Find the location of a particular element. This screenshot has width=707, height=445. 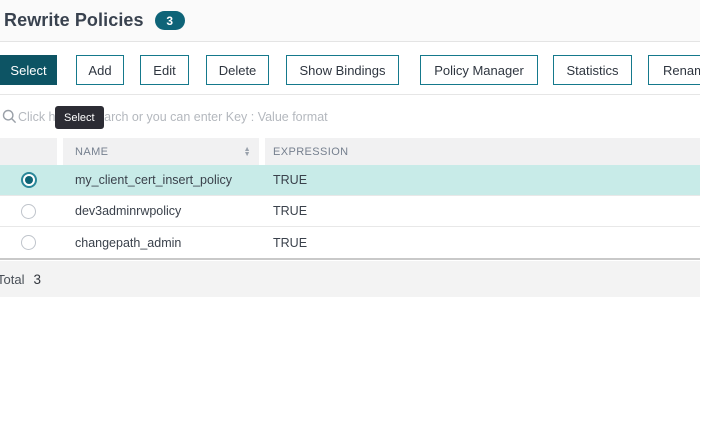

policy-name: dev3adminrwpolicy is located at coordinates (128, 211).